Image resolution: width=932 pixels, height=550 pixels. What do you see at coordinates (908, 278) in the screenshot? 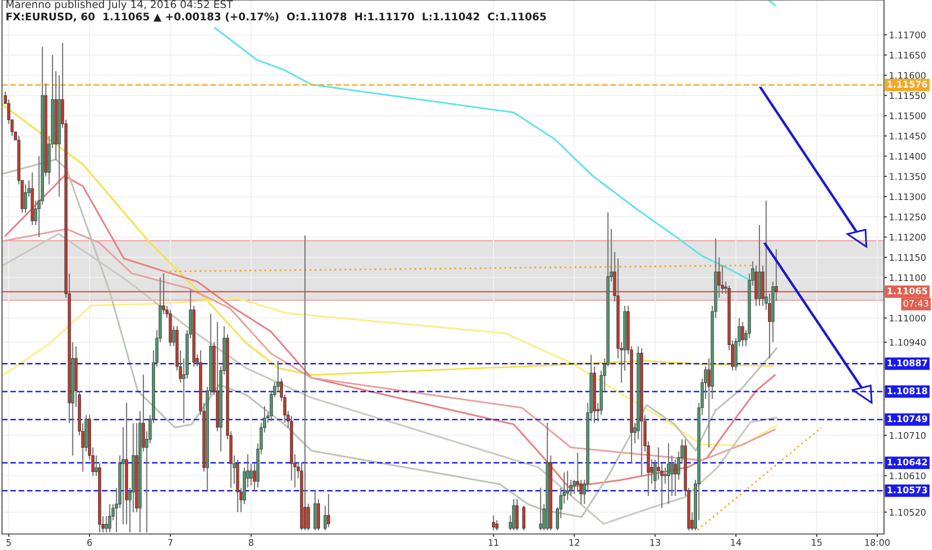
I see `y-tick-label: 1.11100` at bounding box center [908, 278].